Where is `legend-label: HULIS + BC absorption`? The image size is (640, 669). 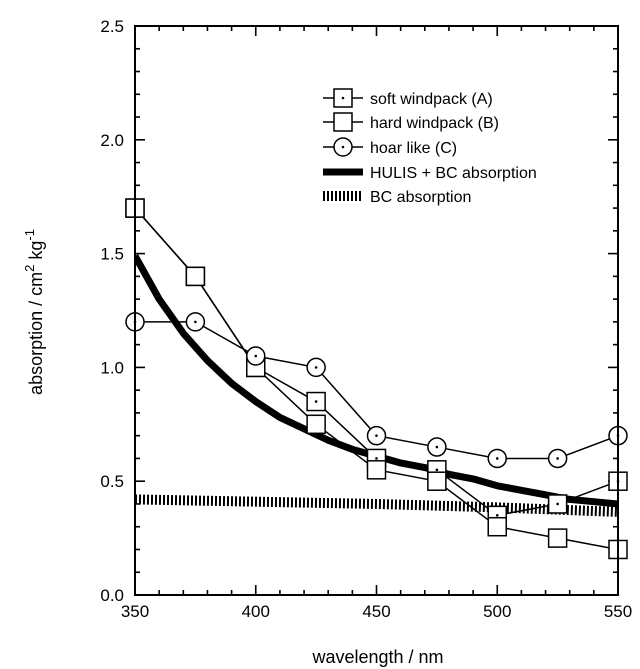 legend-label: HULIS + BC absorption is located at coordinates (453, 173).